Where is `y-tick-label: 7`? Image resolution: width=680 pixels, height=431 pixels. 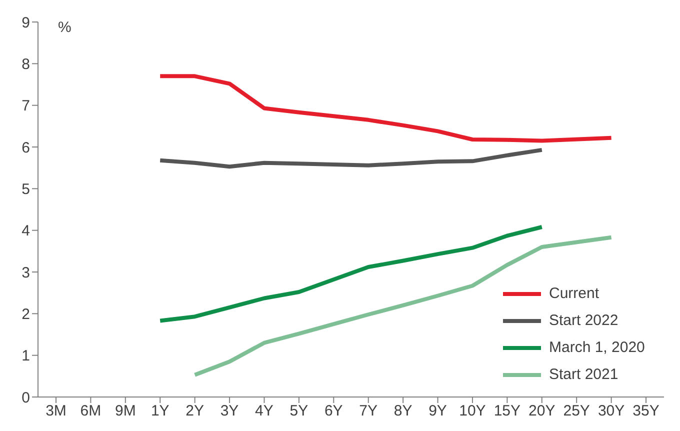 y-tick-label: 7 is located at coordinates (26, 106).